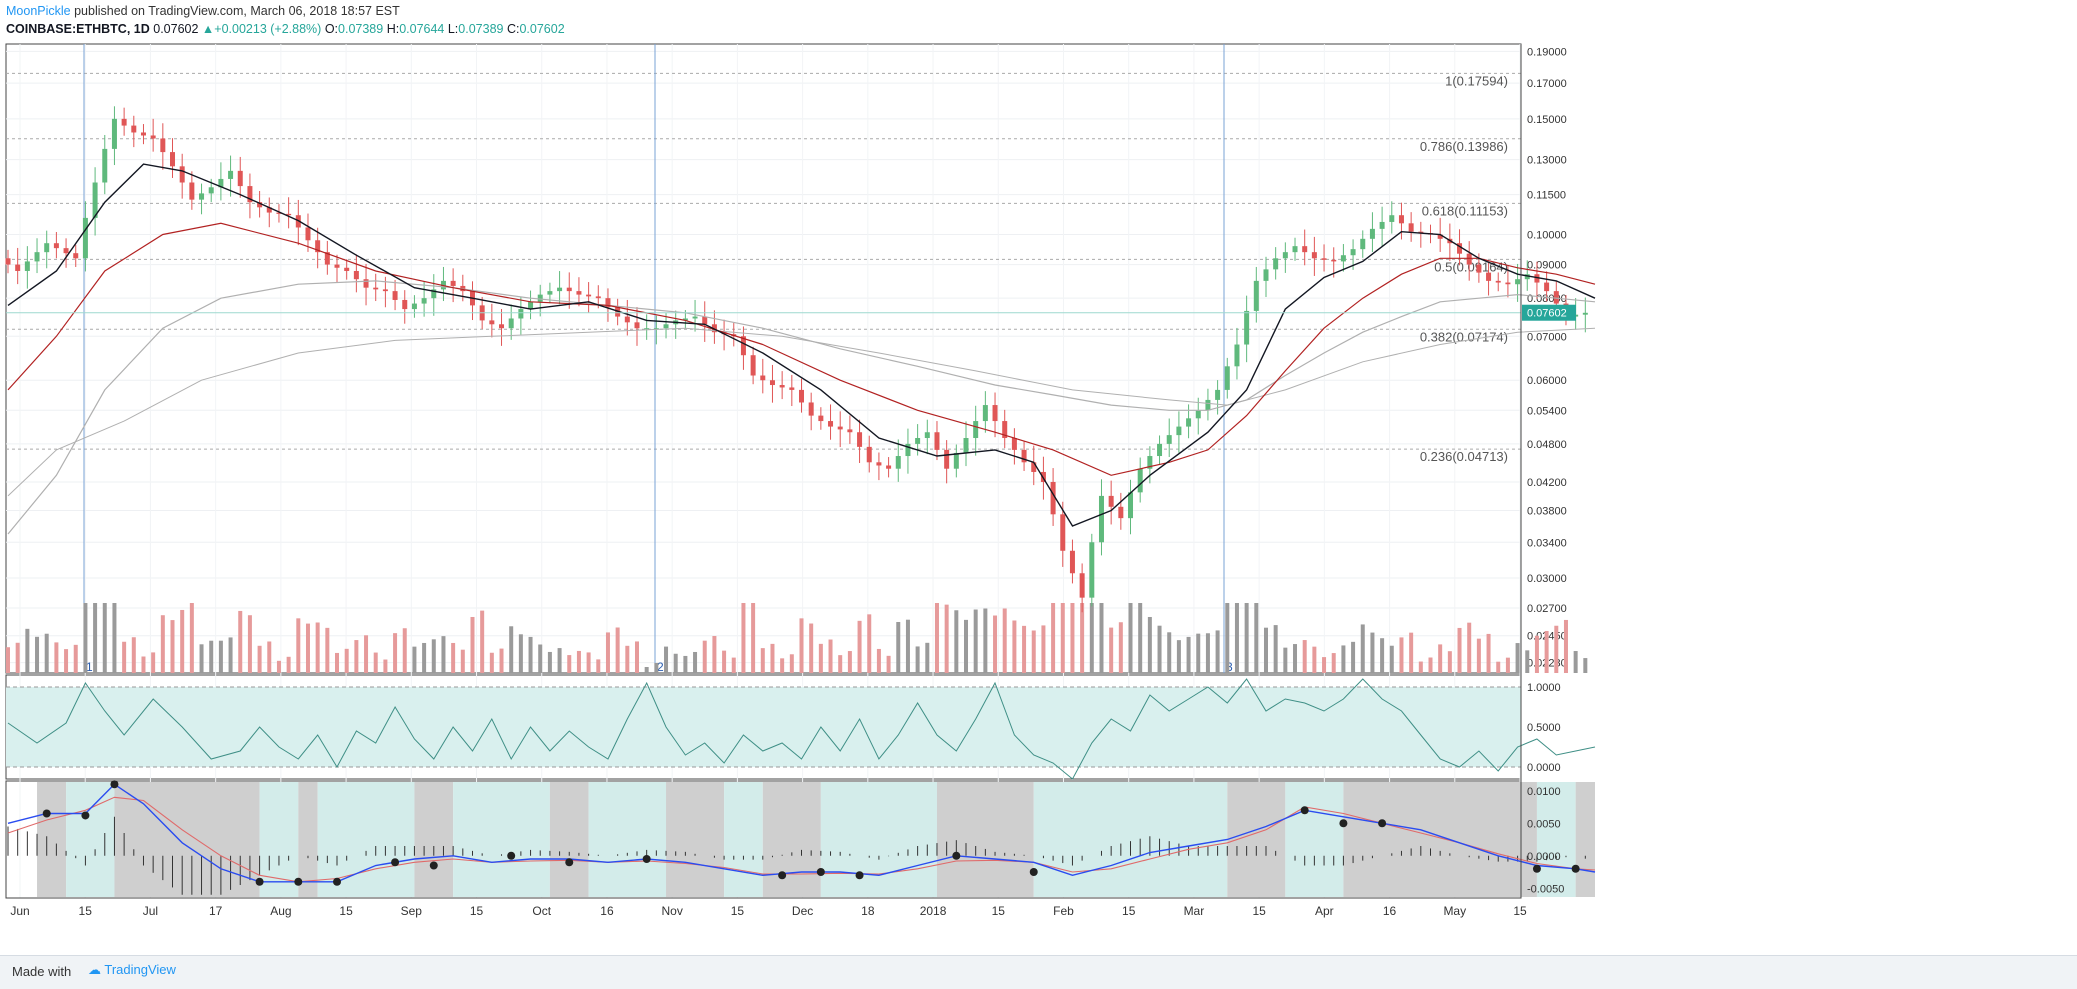 The image size is (2077, 989). Describe the element at coordinates (1549, 312) in the screenshot. I see `last-price-badge` at that location.